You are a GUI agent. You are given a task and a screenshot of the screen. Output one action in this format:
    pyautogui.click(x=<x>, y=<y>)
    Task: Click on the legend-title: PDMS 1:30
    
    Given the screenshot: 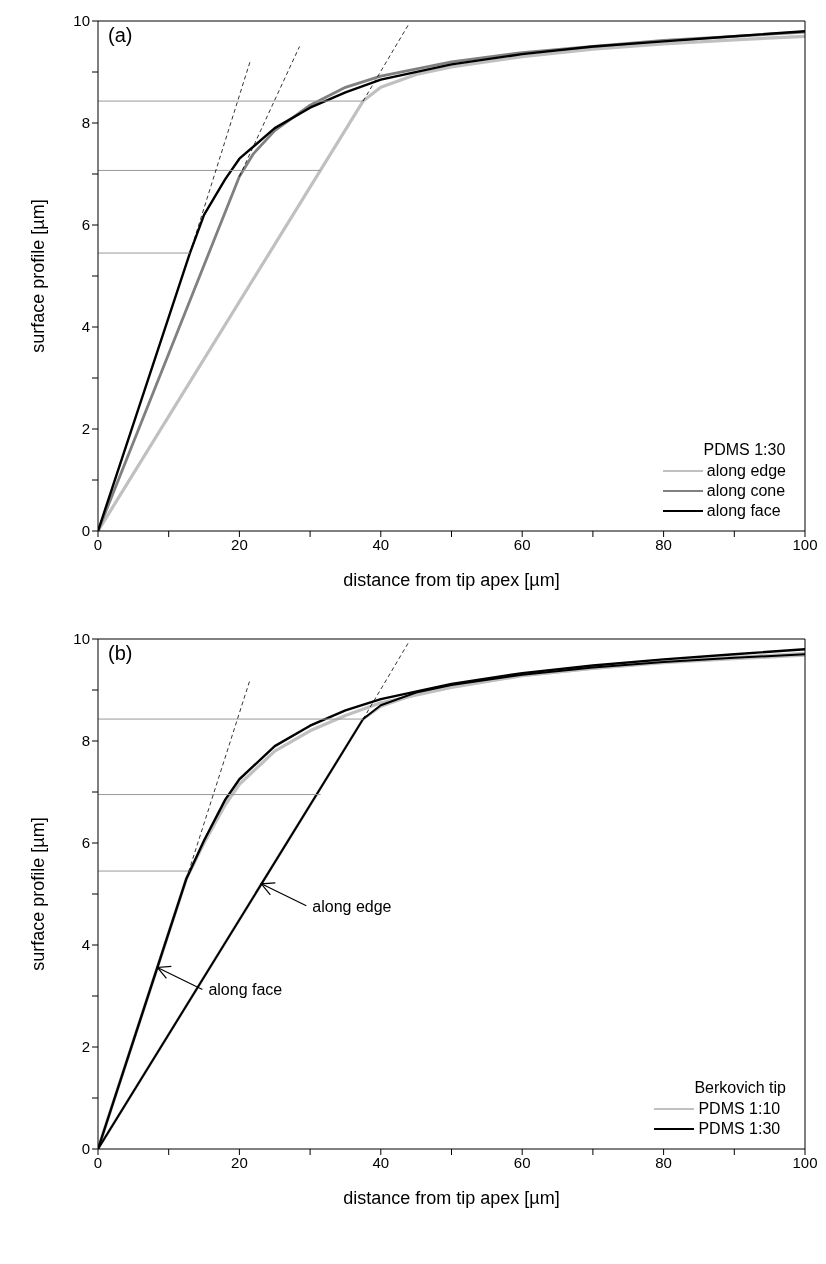 What is the action you would take?
    pyautogui.click(x=744, y=450)
    